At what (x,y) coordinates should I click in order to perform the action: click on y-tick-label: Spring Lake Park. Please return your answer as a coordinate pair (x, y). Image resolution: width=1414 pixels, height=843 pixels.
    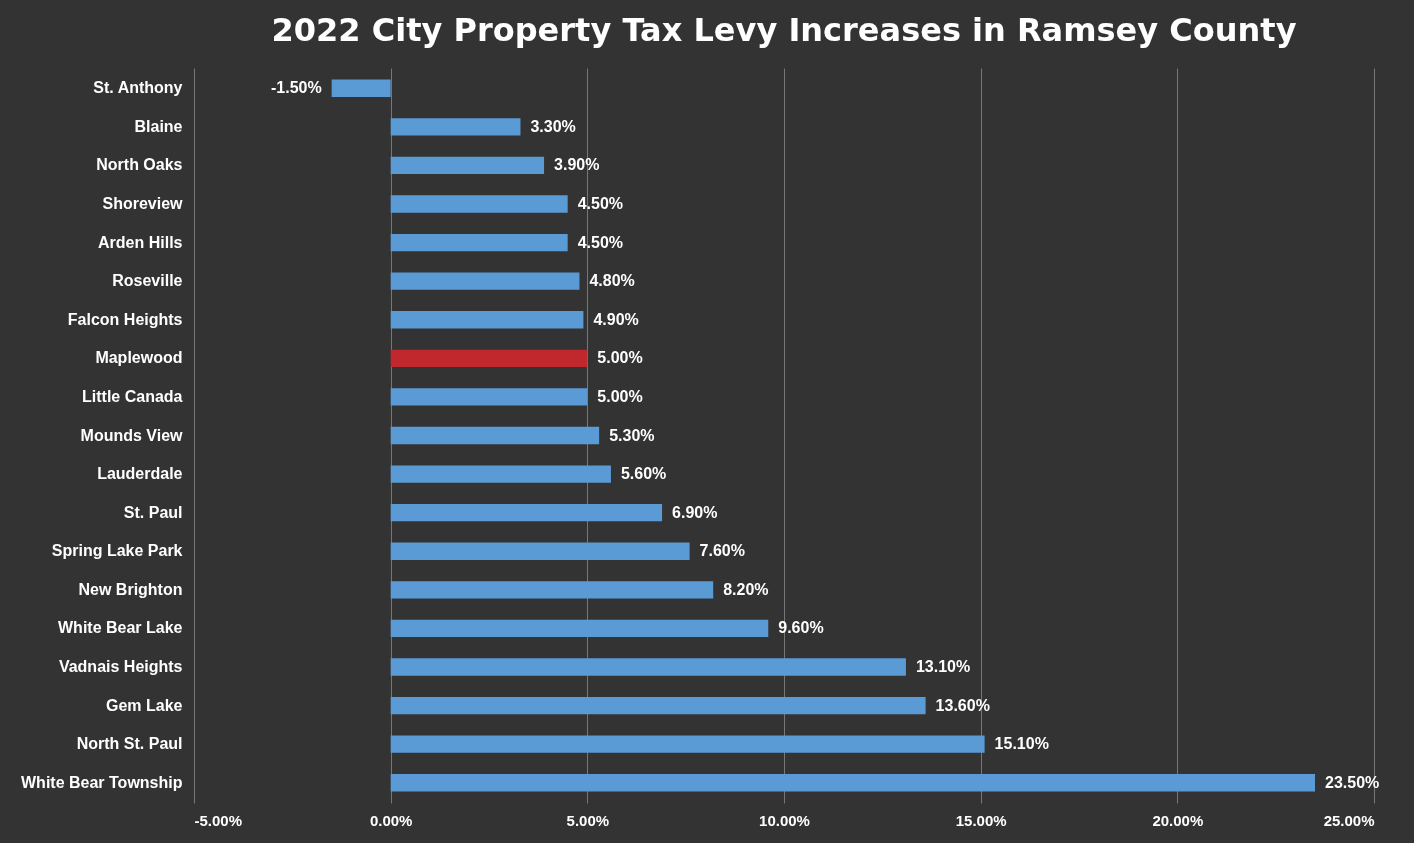
    Looking at the image, I should click on (117, 551).